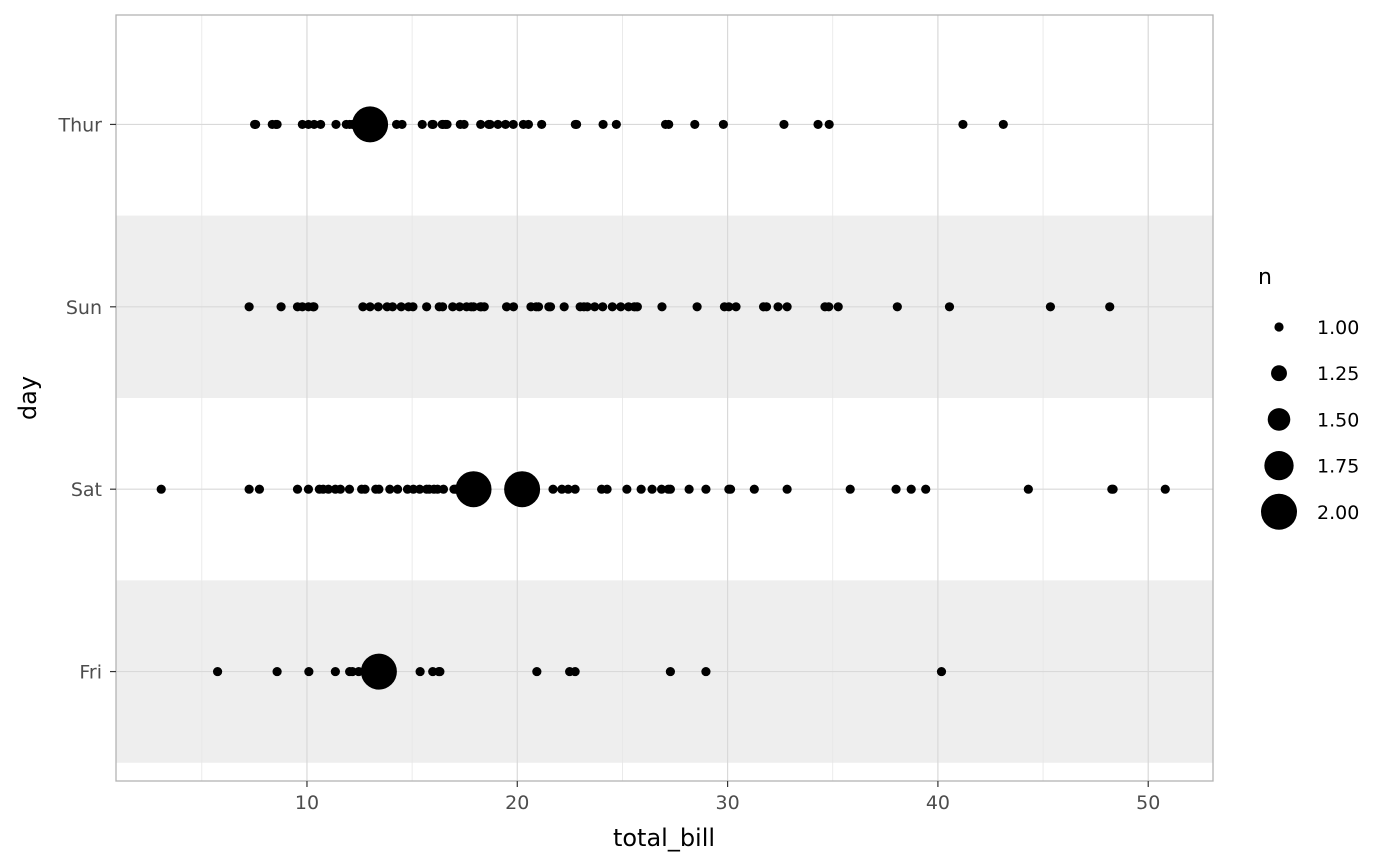 The image size is (1400, 866). What do you see at coordinates (727, 797) in the screenshot?
I see `x-axis-ticks: 10 20 30 40 50` at bounding box center [727, 797].